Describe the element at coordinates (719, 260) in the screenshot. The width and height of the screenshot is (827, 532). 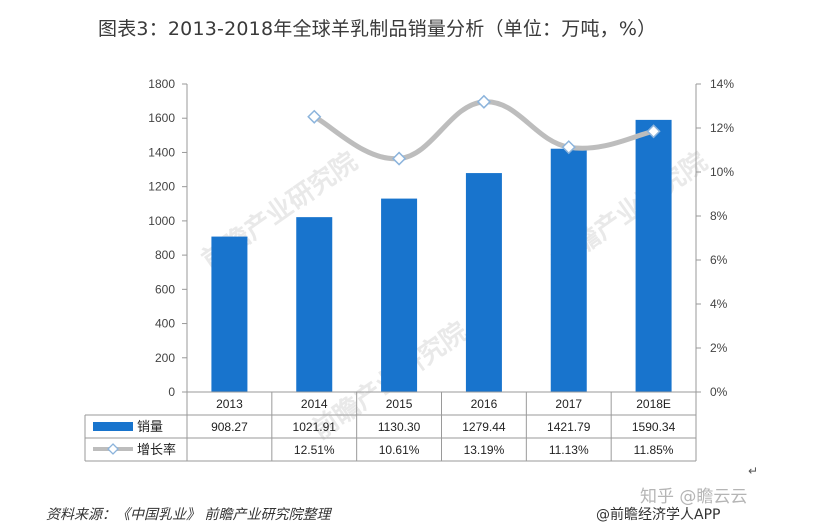
I see `y-right-tick-label: 6%` at that location.